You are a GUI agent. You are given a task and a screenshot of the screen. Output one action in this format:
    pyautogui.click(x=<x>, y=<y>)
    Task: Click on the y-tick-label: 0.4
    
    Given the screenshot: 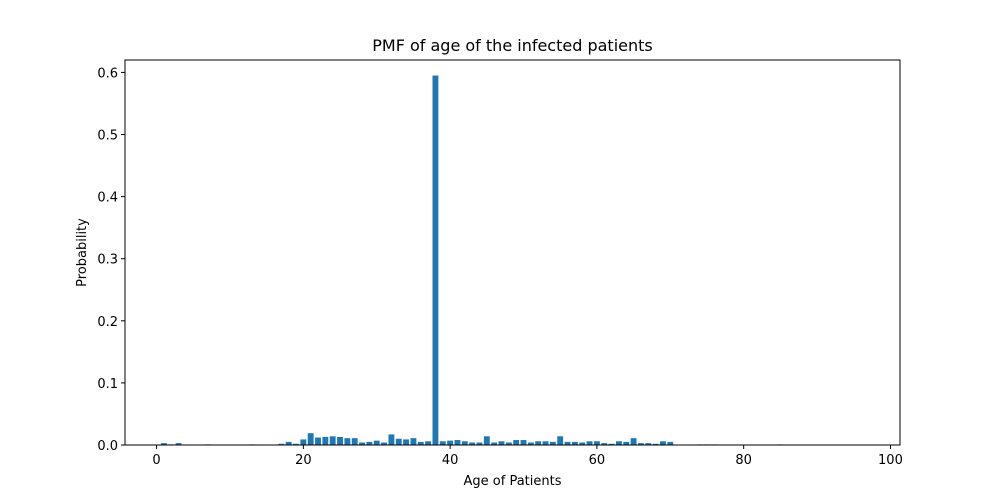 What is the action you would take?
    pyautogui.click(x=107, y=198)
    